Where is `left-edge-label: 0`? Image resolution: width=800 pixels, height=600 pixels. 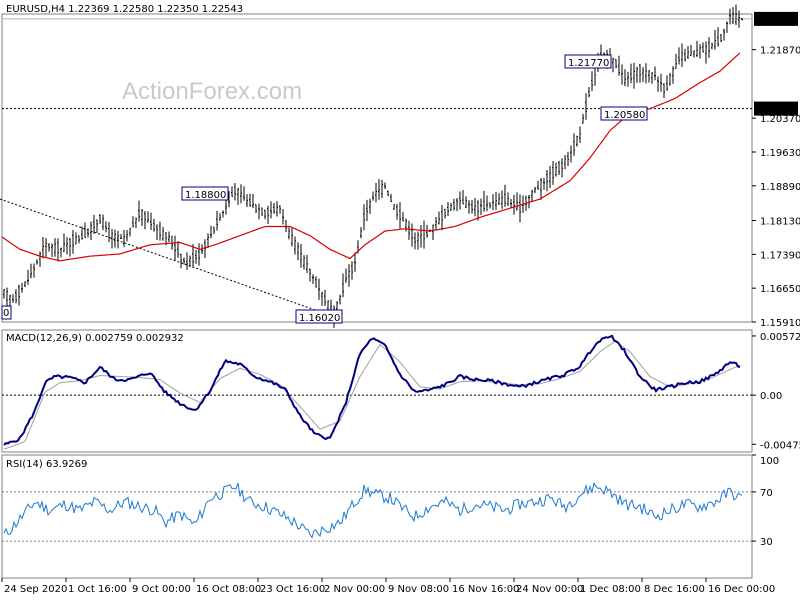 left-edge-label: 0 is located at coordinates (6, 313).